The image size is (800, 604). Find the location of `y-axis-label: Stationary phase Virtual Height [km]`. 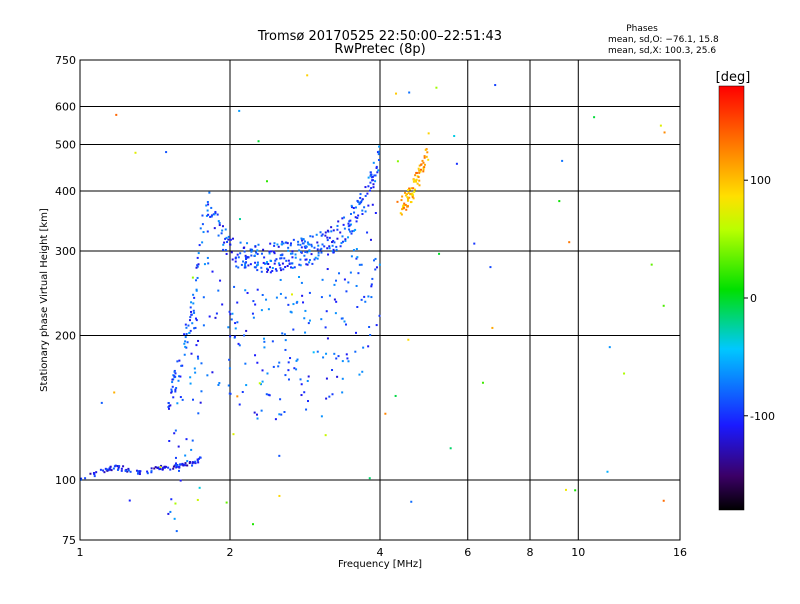

y-axis-label: Stationary phase Virtual Height [km] is located at coordinates (44, 300).